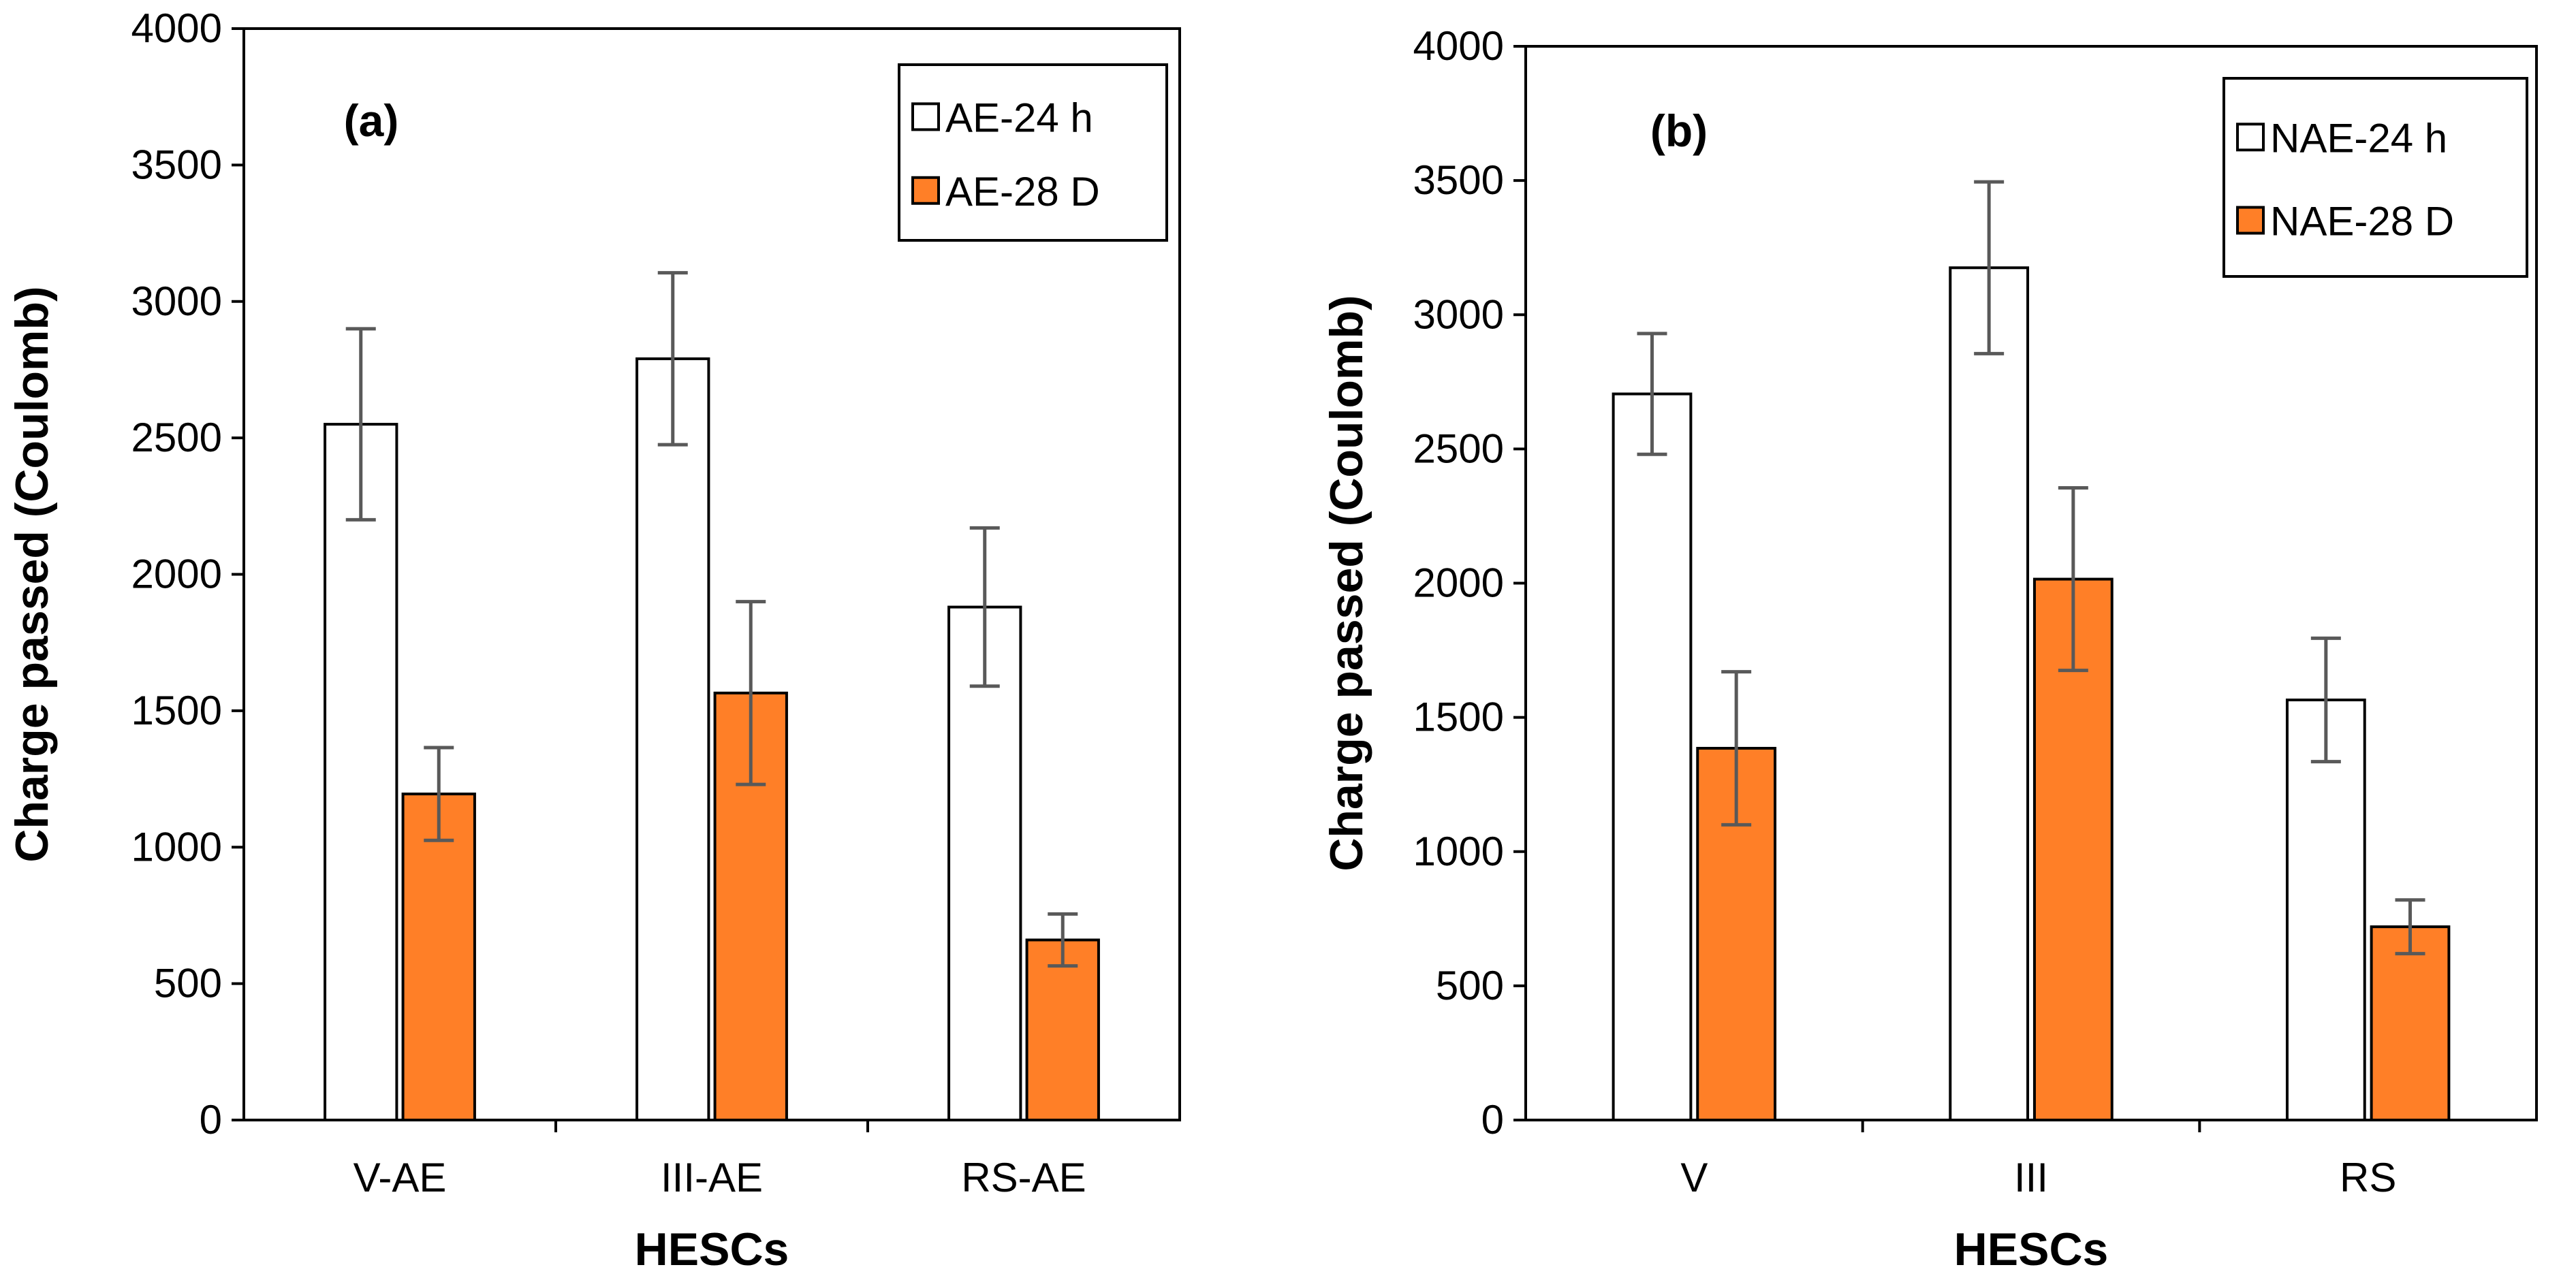 Image resolution: width=2576 pixels, height=1278 pixels. What do you see at coordinates (2410, 1023) in the screenshot?
I see `bar-NAE-28 D` at bounding box center [2410, 1023].